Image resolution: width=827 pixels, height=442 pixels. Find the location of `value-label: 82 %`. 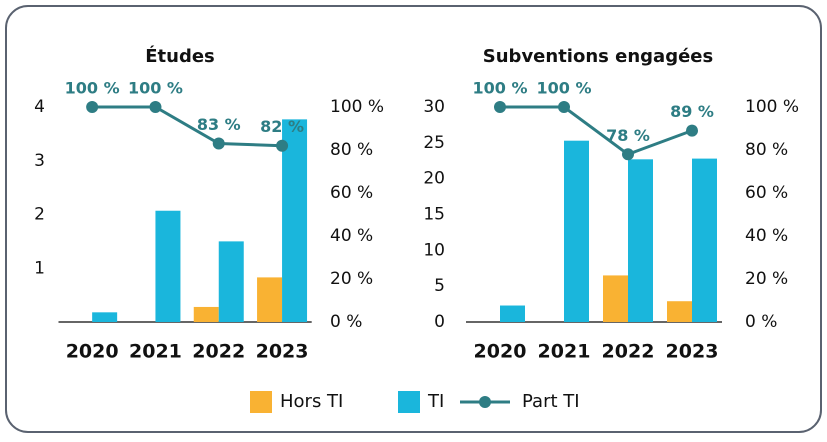

value-label: 82 % is located at coordinates (282, 126).